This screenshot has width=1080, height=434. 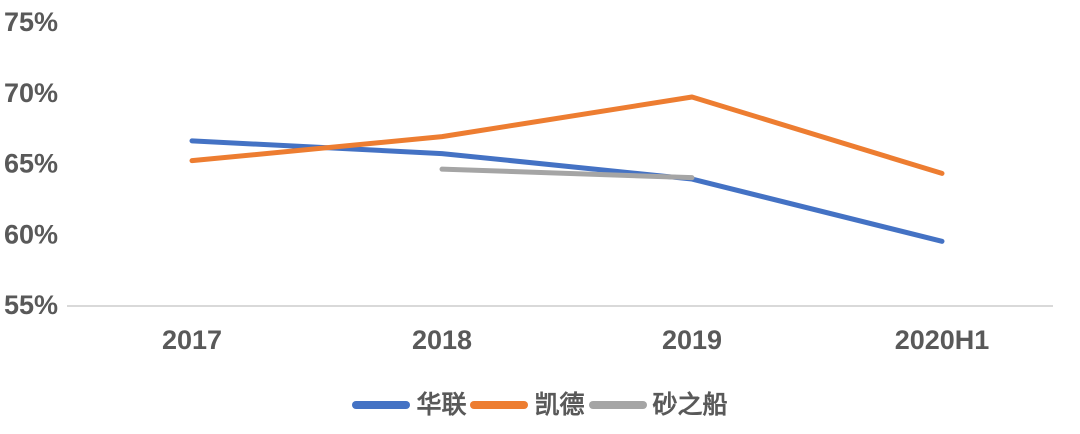 I want to click on y-axis-tick-label: 60%, so click(x=31, y=234).